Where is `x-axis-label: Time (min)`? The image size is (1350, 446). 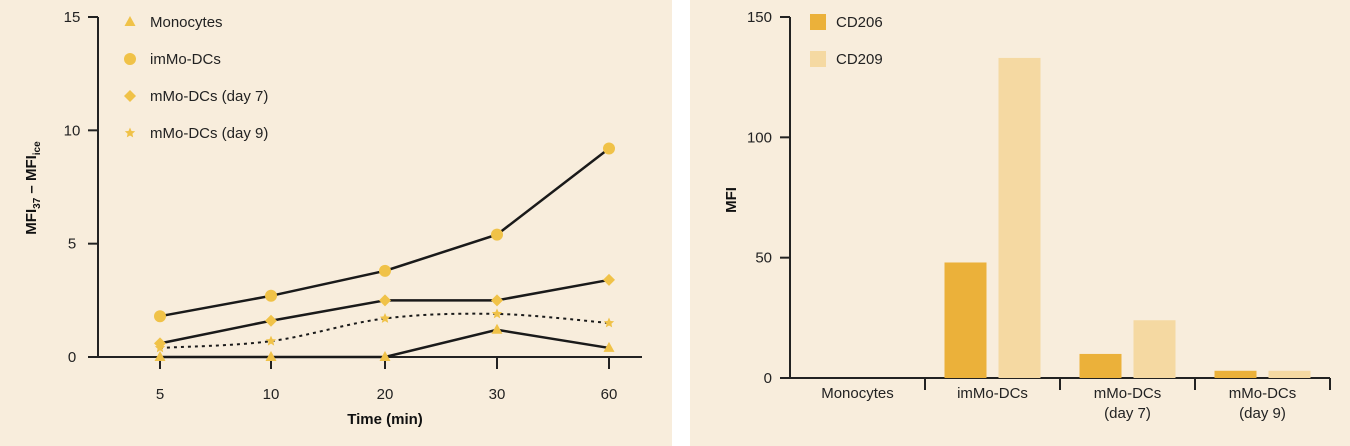 x-axis-label: Time (min) is located at coordinates (385, 419).